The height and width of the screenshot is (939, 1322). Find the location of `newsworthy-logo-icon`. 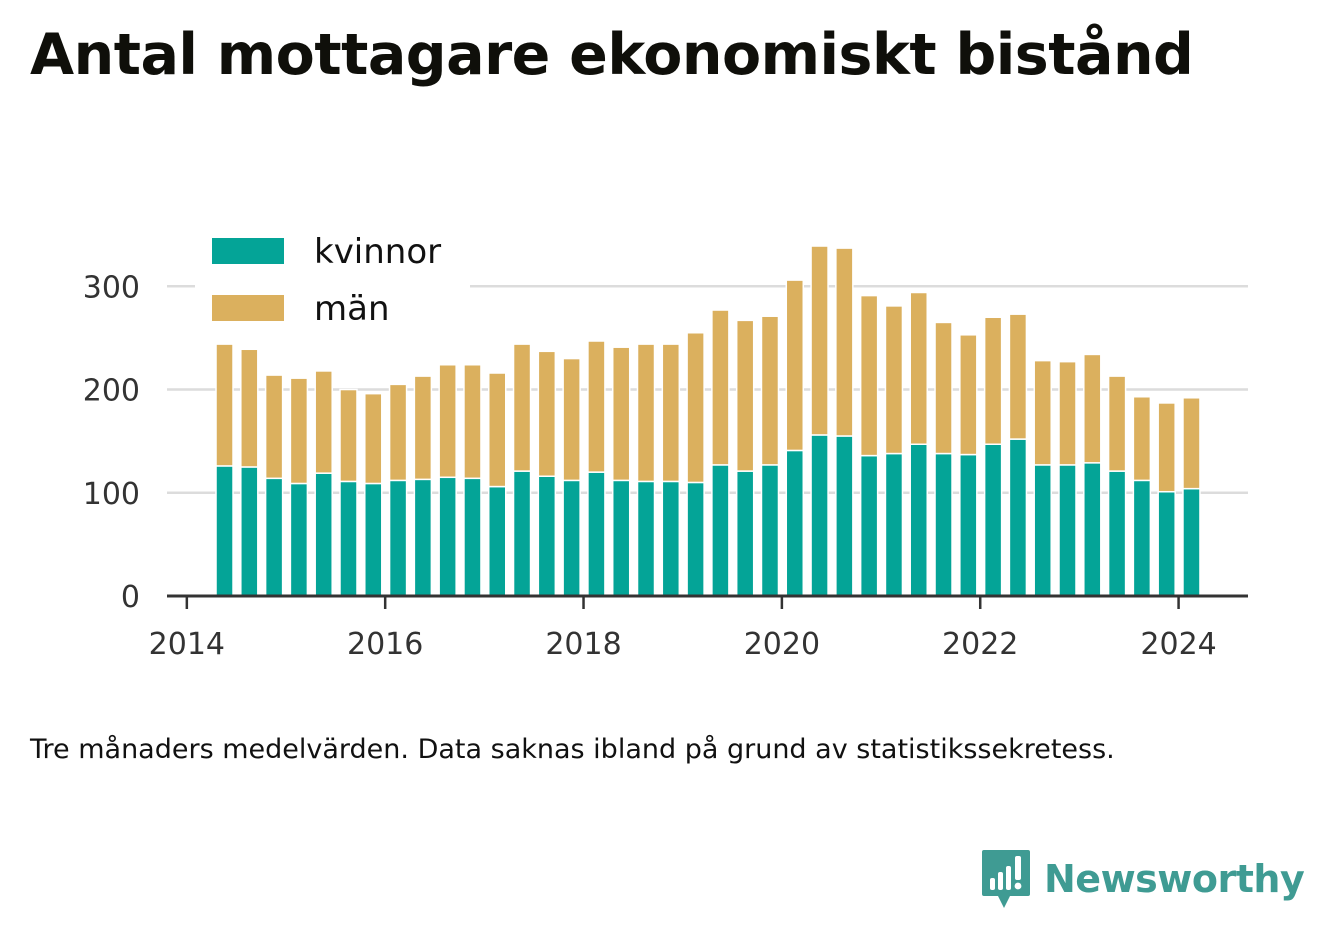

newsworthy-logo-icon is located at coordinates (1006, 879).